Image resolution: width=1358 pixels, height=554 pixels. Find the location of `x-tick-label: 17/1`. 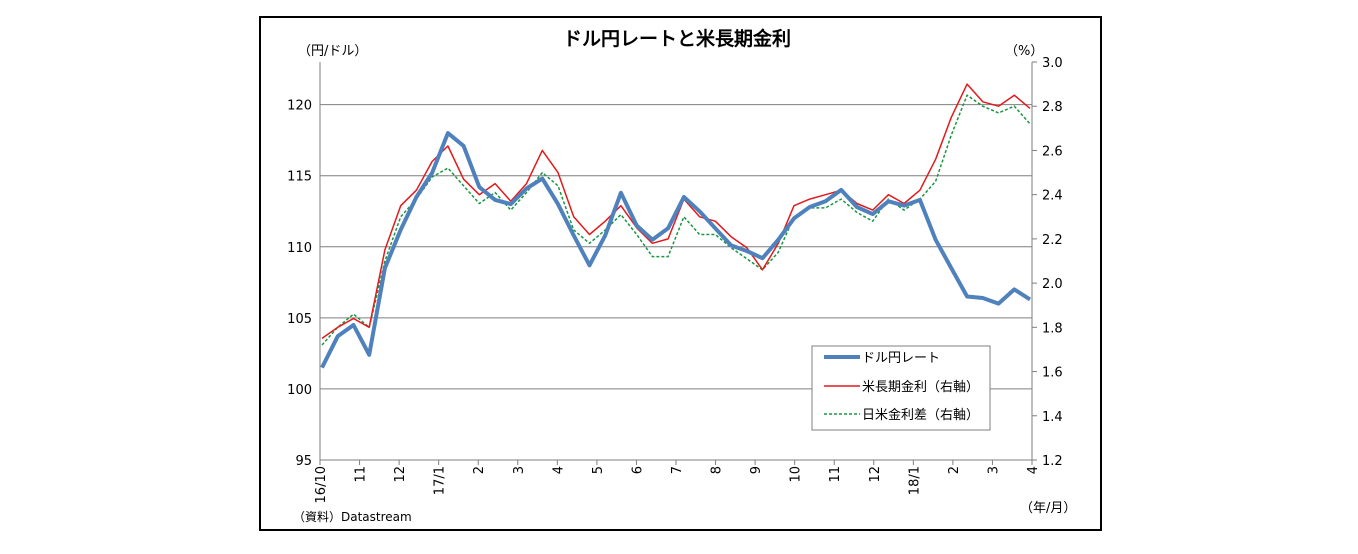

x-tick-label: 17/1 is located at coordinates (440, 480).